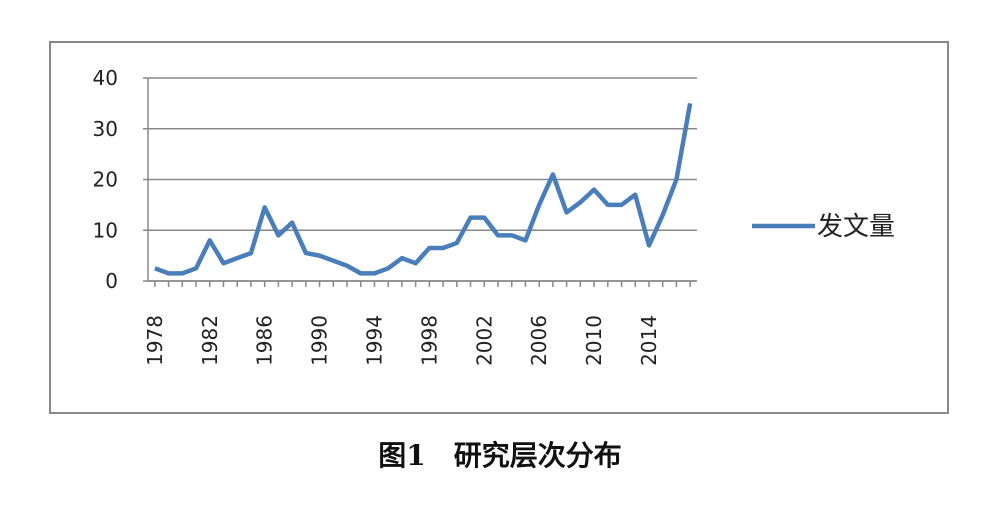  What do you see at coordinates (210, 340) in the screenshot?
I see `x-tick-label: 1982` at bounding box center [210, 340].